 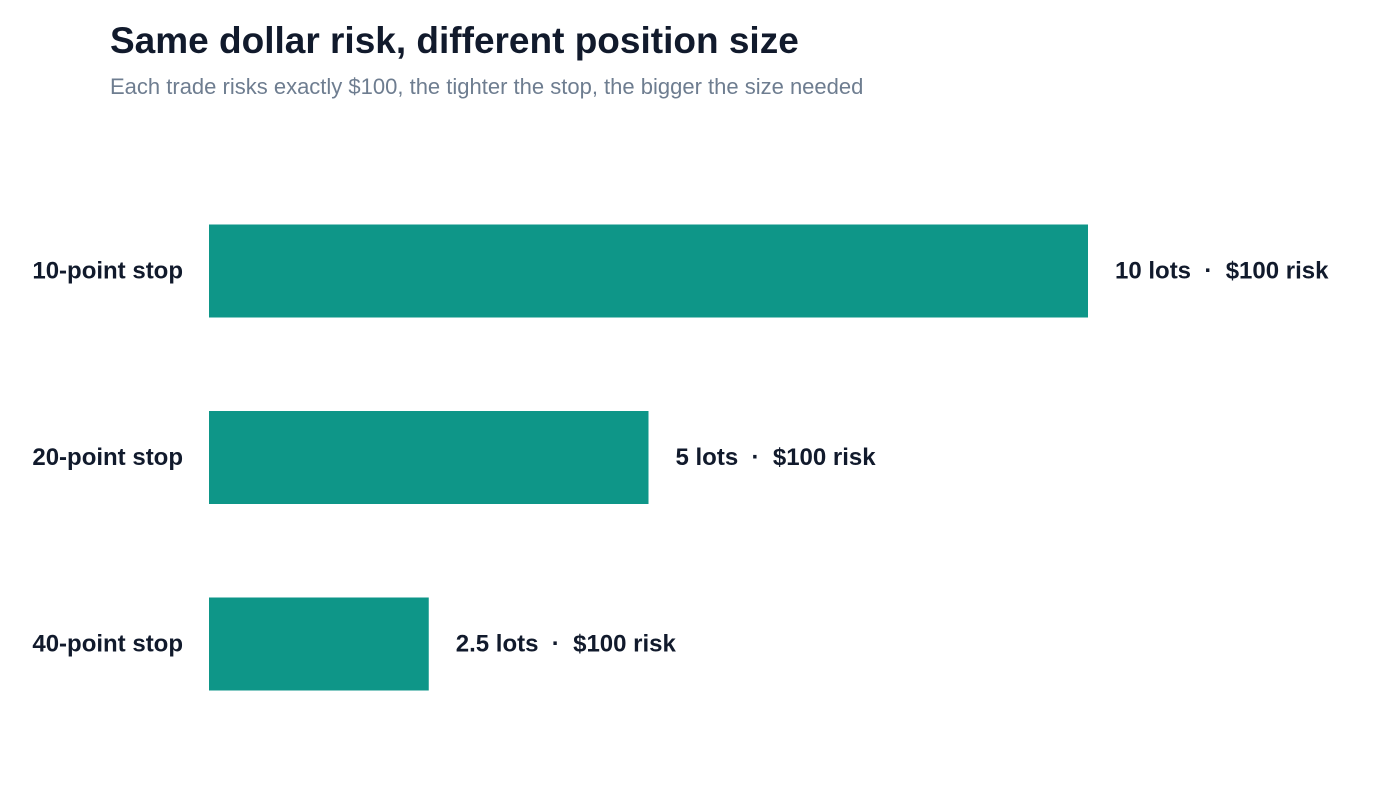 I want to click on bar-10-point-stop, so click(x=648, y=271).